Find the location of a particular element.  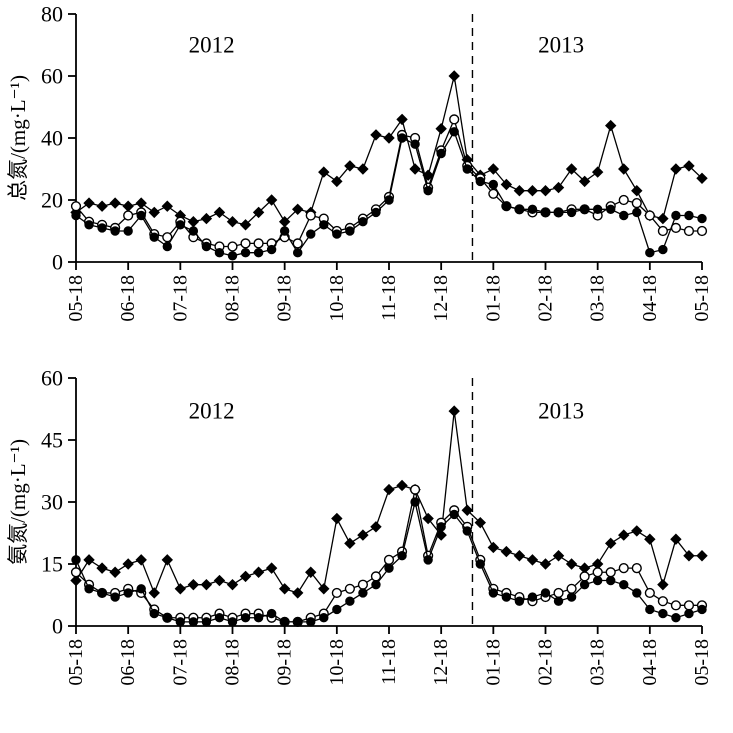

x-tick-label: 11-18 is located at coordinates (389, 662).